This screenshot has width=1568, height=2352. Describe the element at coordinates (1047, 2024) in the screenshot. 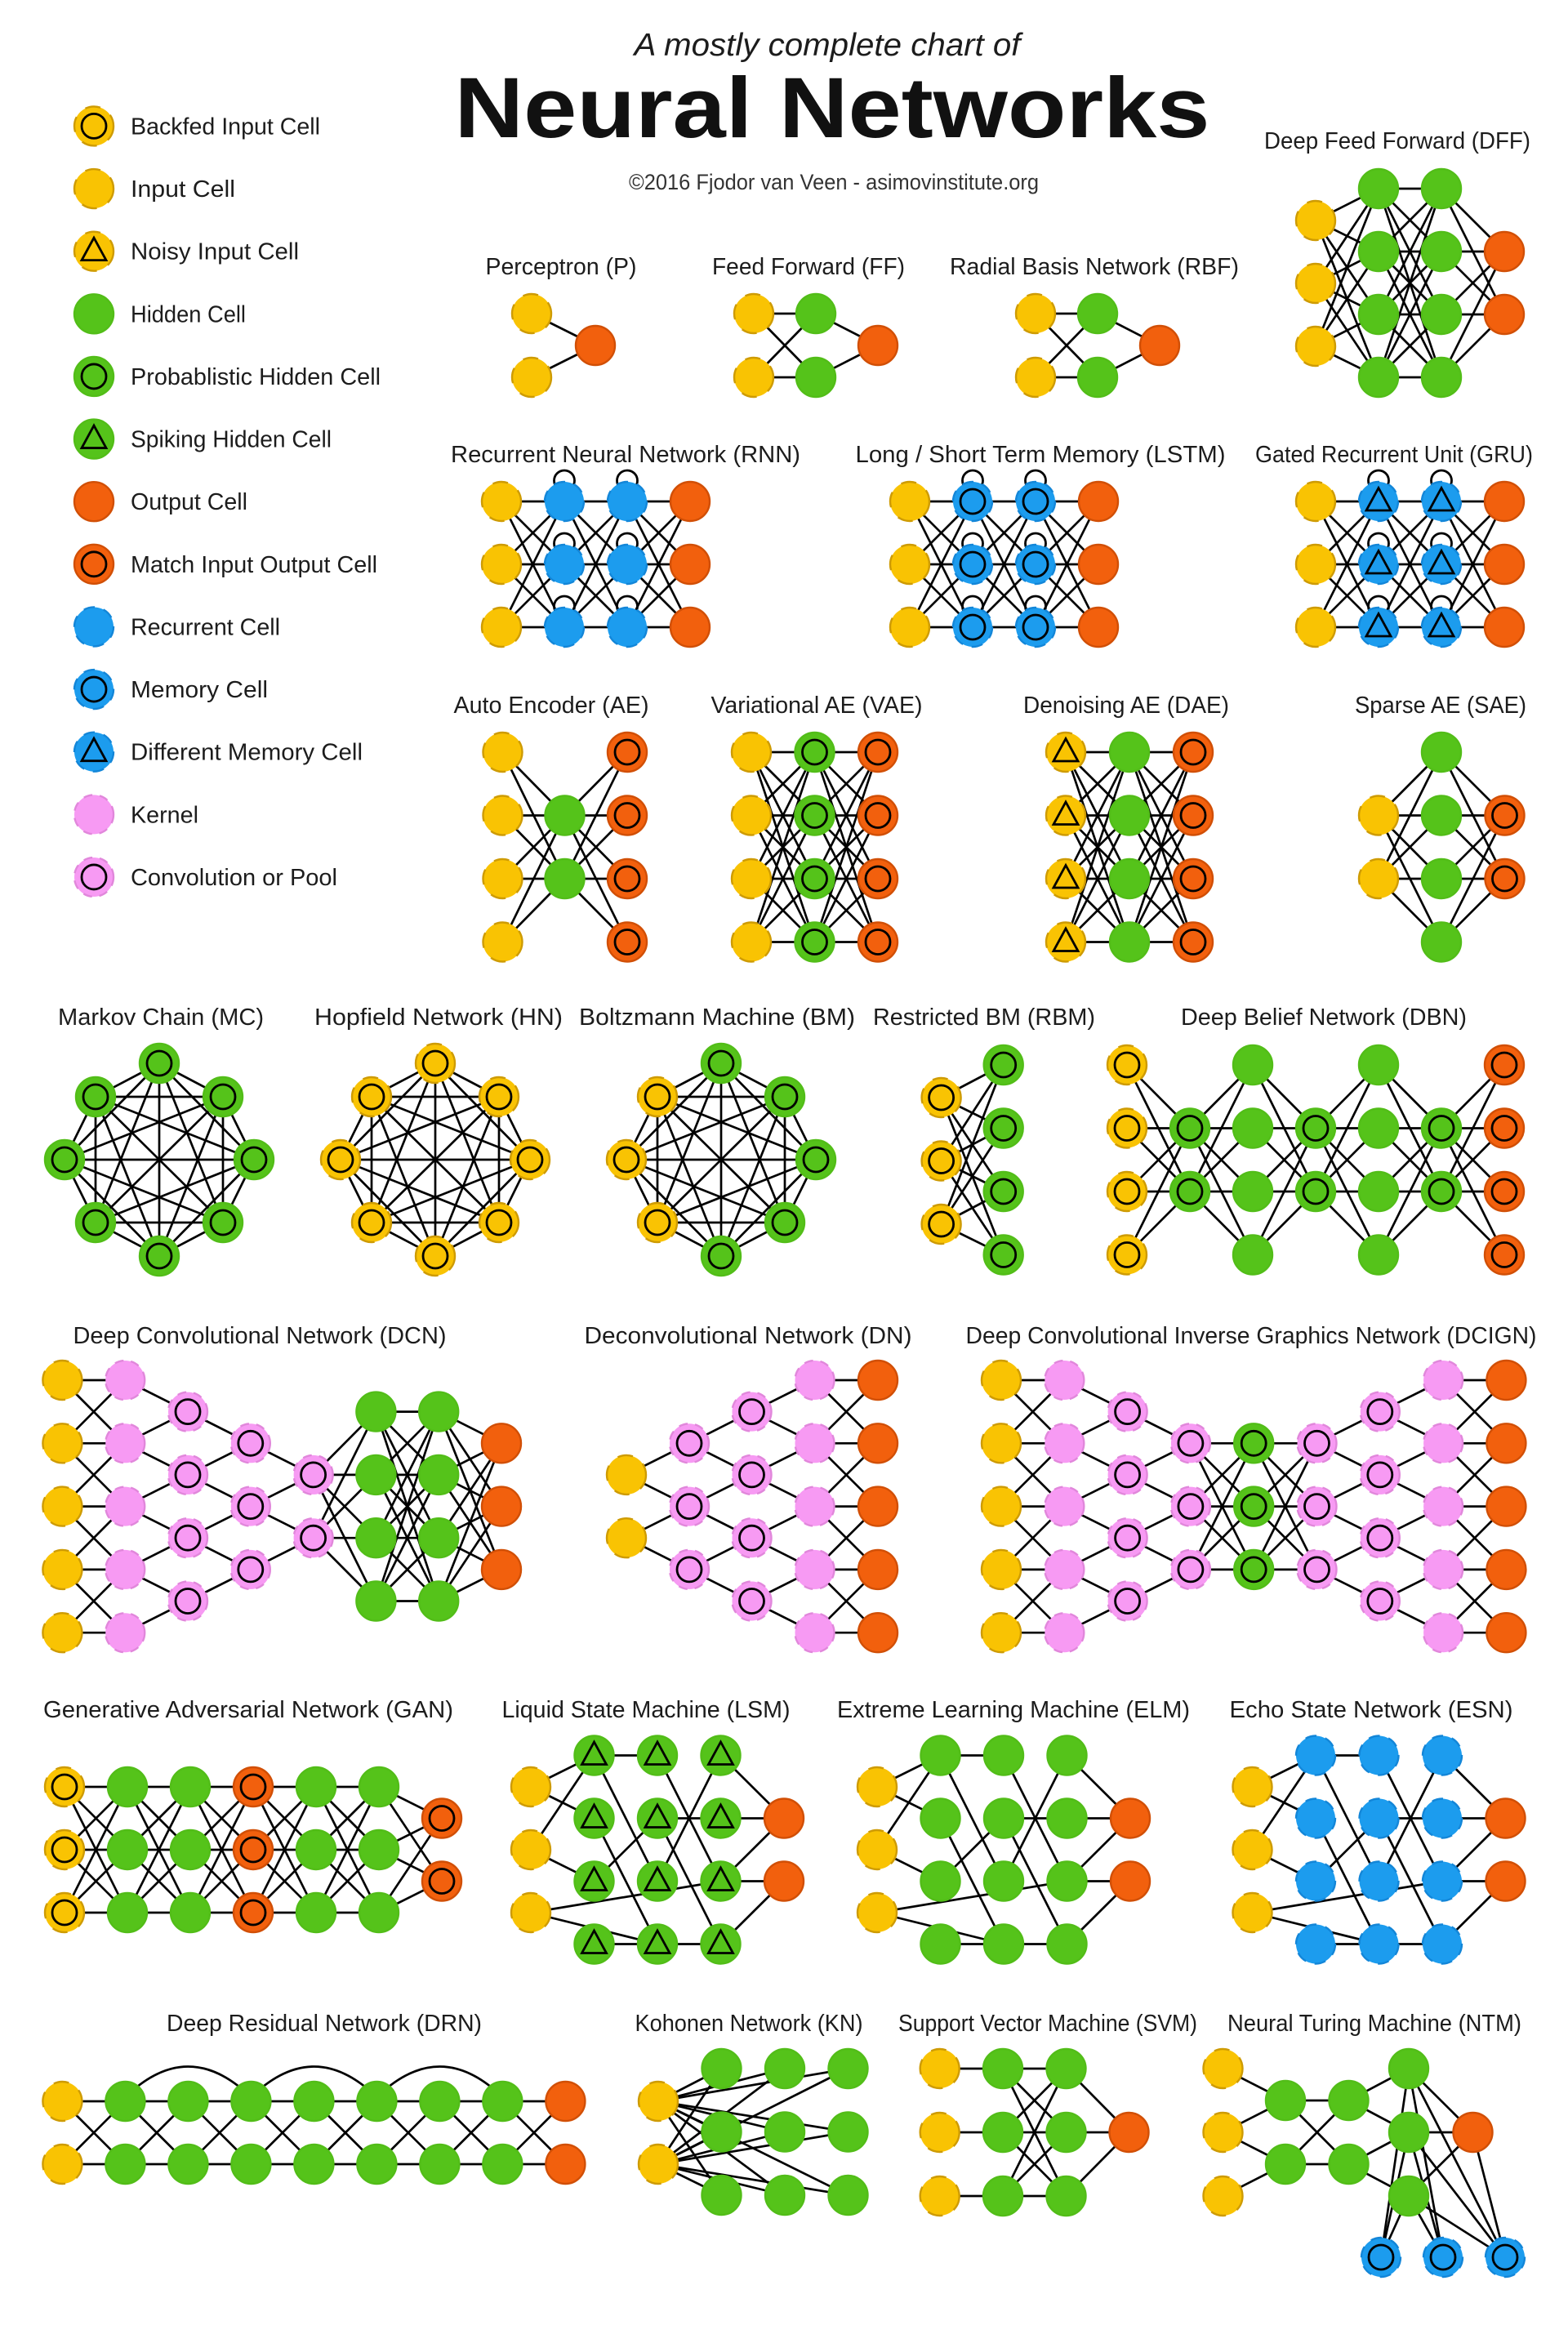

I see `svg-text: Support Vector Machine (SVM)` at that location.